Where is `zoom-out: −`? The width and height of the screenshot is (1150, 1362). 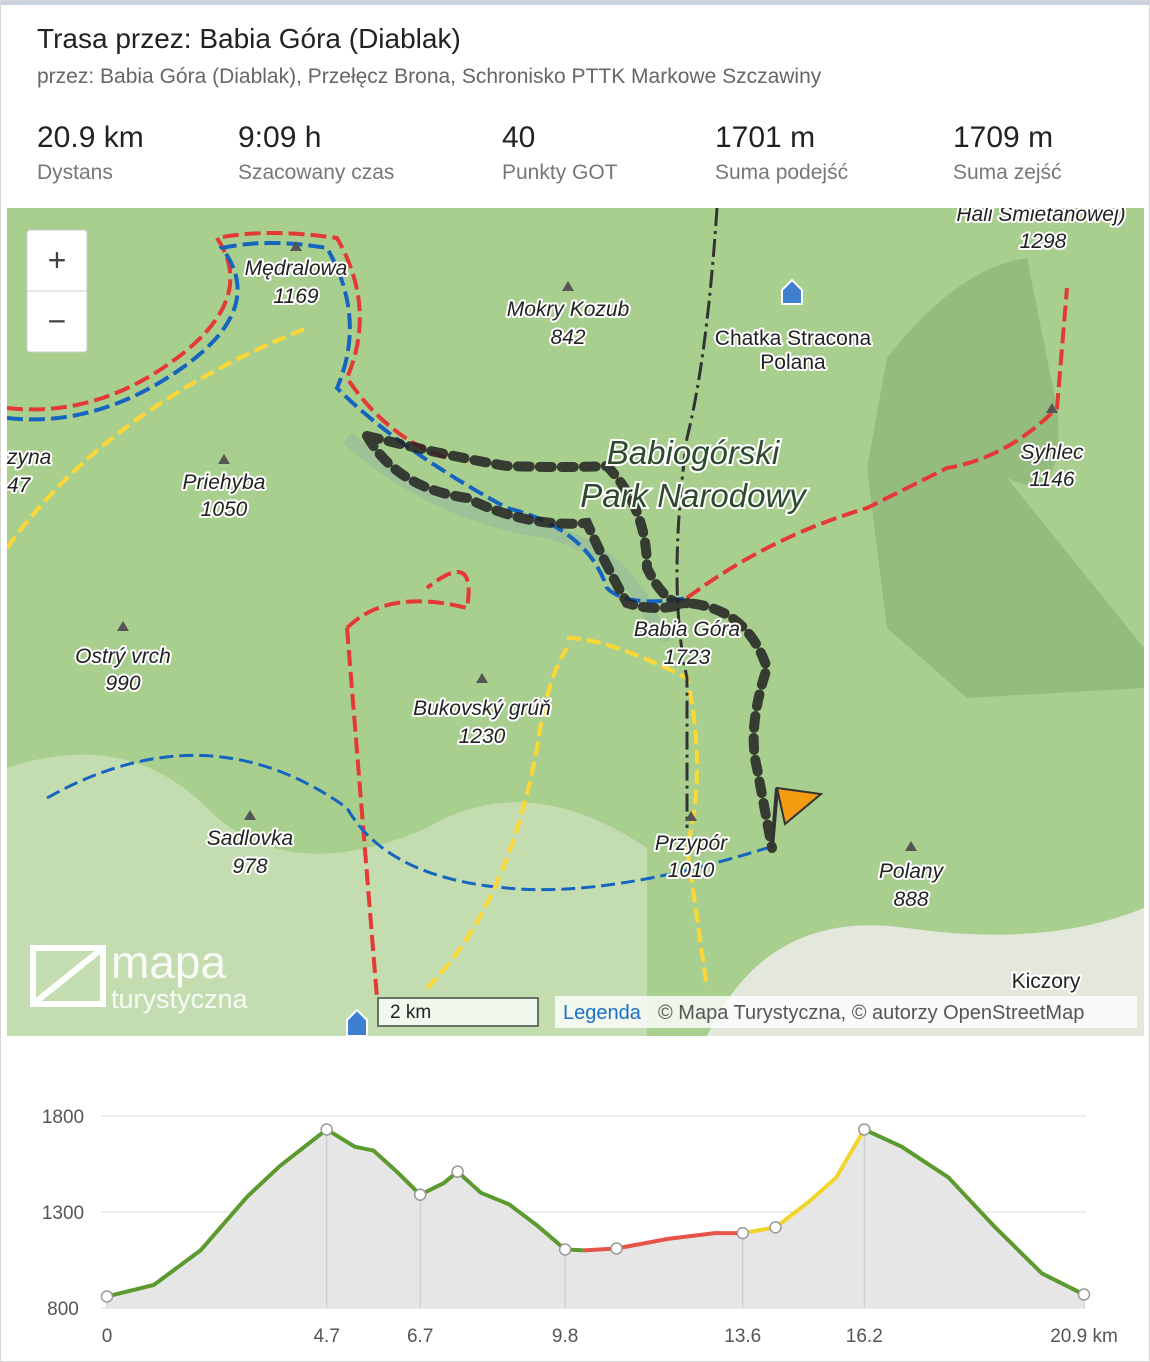 zoom-out: − is located at coordinates (57, 321).